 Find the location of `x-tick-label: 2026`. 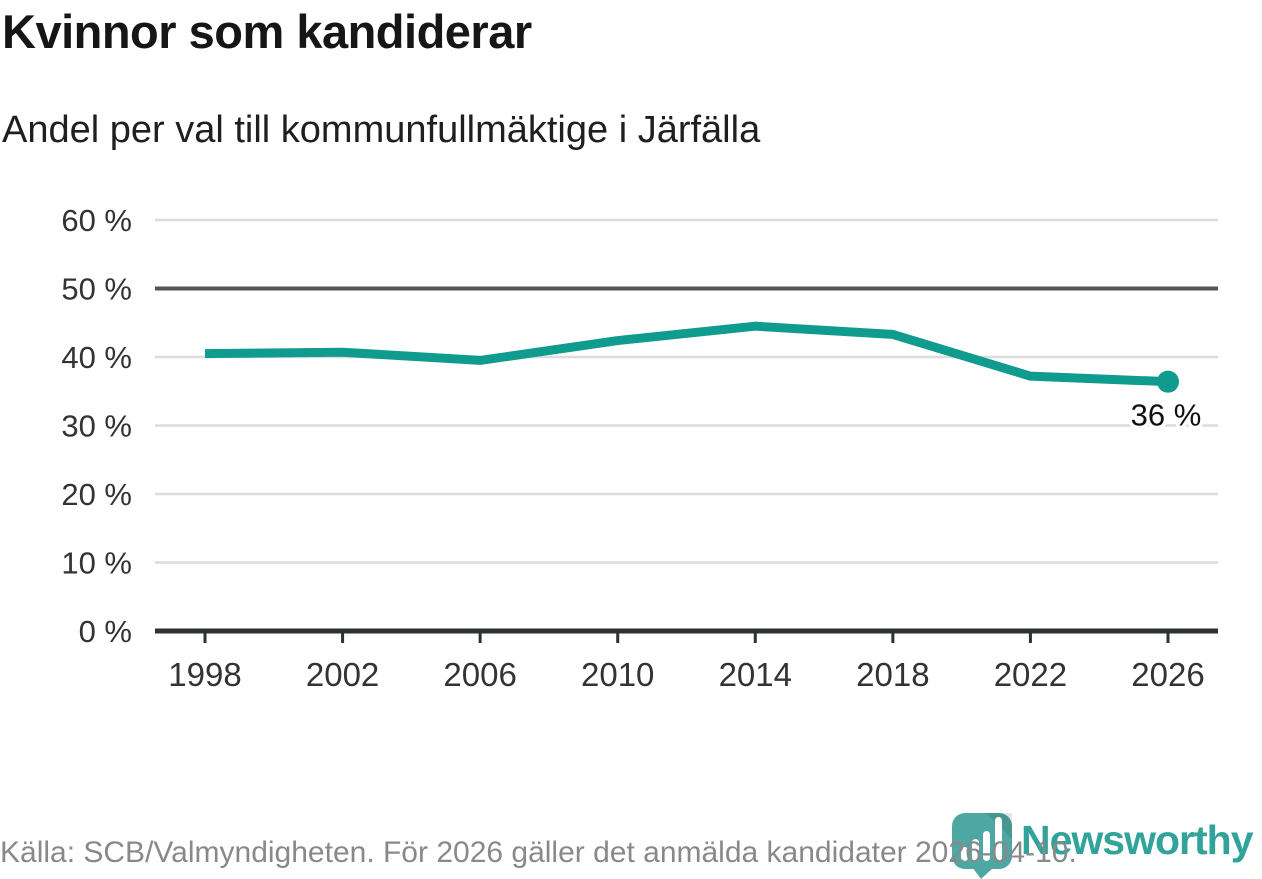

x-tick-label: 2026 is located at coordinates (1167, 674).